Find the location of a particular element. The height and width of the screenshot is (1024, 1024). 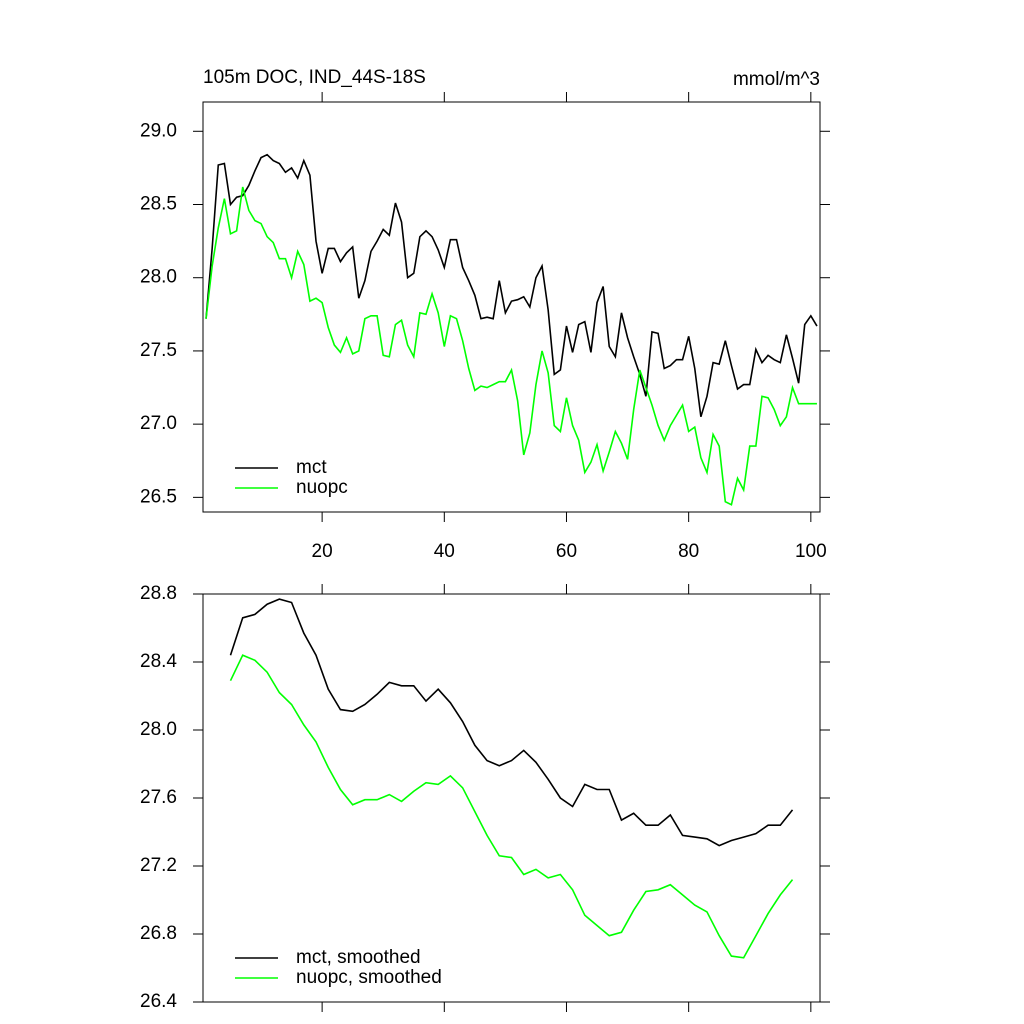

y-tick-label: 26.4 is located at coordinates (158, 1001).